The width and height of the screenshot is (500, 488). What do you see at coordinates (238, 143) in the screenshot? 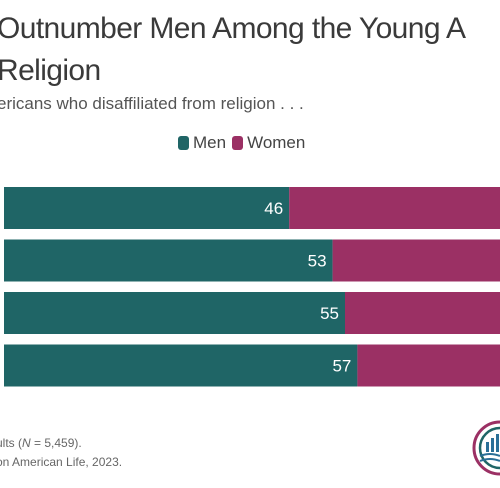
I see `legend-swatch-women` at bounding box center [238, 143].